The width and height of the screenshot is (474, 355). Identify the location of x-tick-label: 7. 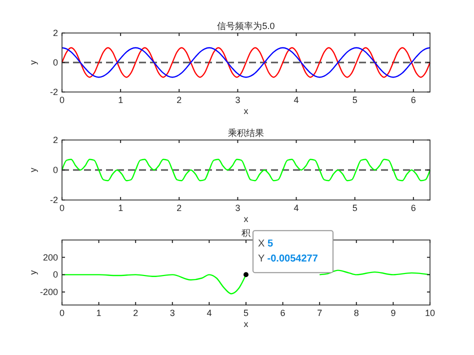
(319, 313).